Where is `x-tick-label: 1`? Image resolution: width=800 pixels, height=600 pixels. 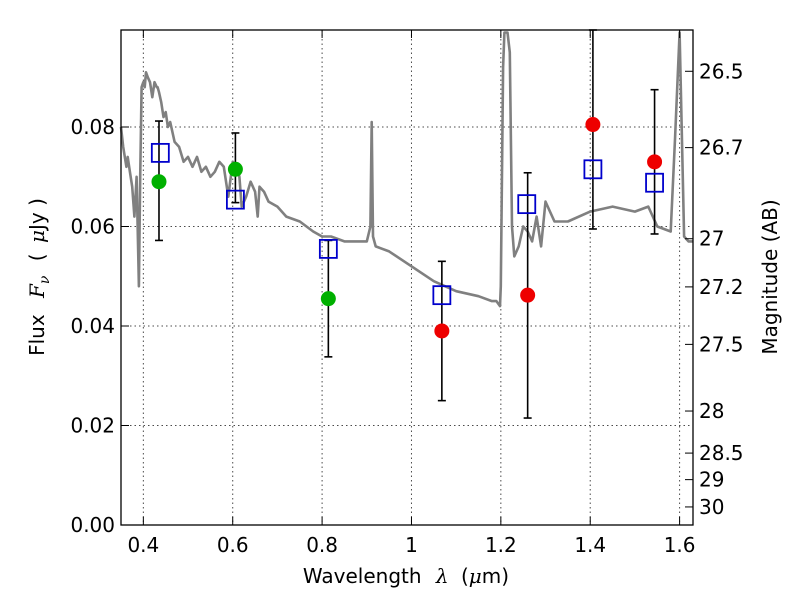 x-tick-label: 1 is located at coordinates (411, 545).